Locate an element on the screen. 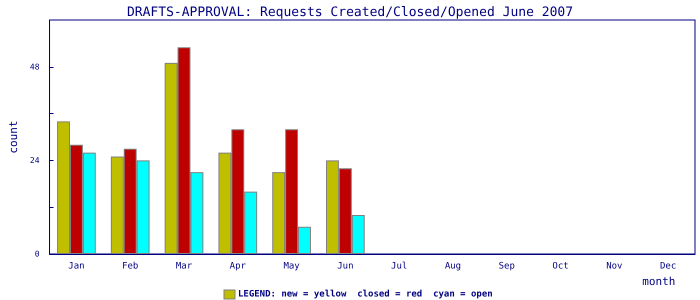 The image size is (700, 300). x-tick-label: Feb is located at coordinates (130, 267).